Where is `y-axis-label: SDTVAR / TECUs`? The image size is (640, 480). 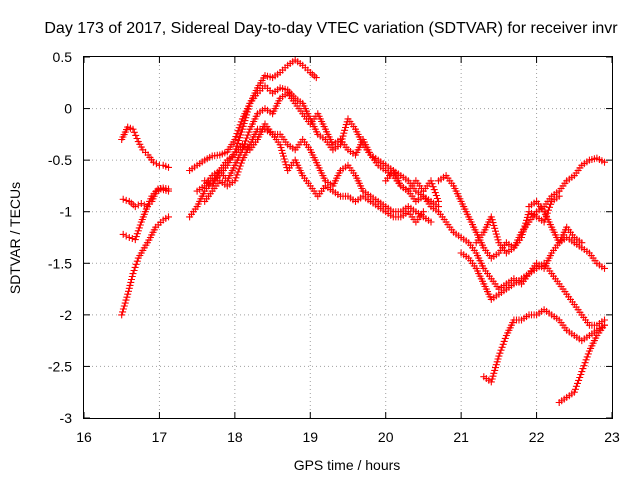 y-axis-label: SDTVAR / TECUs is located at coordinates (15, 238).